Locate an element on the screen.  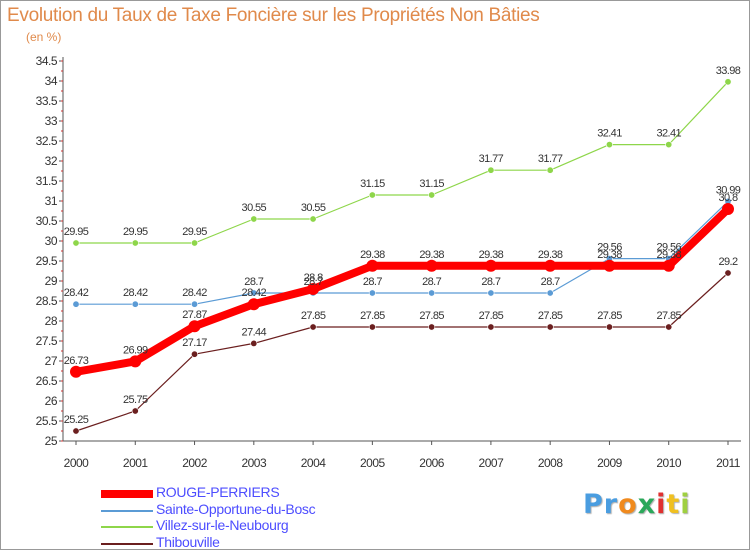
data-label: 29.56 is located at coordinates (668, 248).